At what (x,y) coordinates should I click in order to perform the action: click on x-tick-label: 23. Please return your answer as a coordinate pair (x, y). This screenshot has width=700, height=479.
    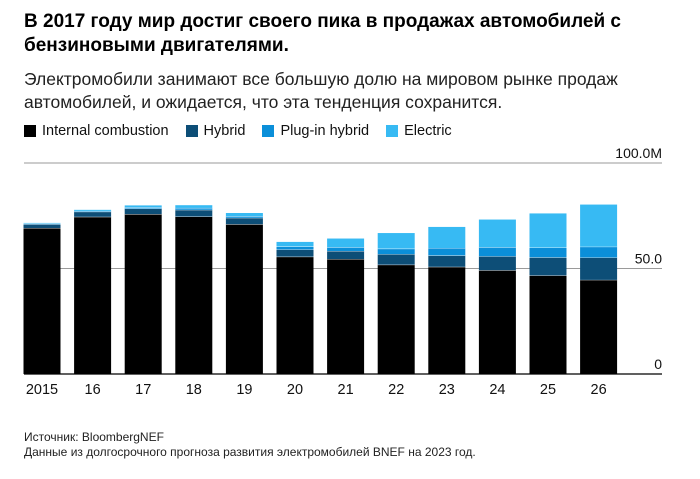
    Looking at the image, I should click on (447, 390).